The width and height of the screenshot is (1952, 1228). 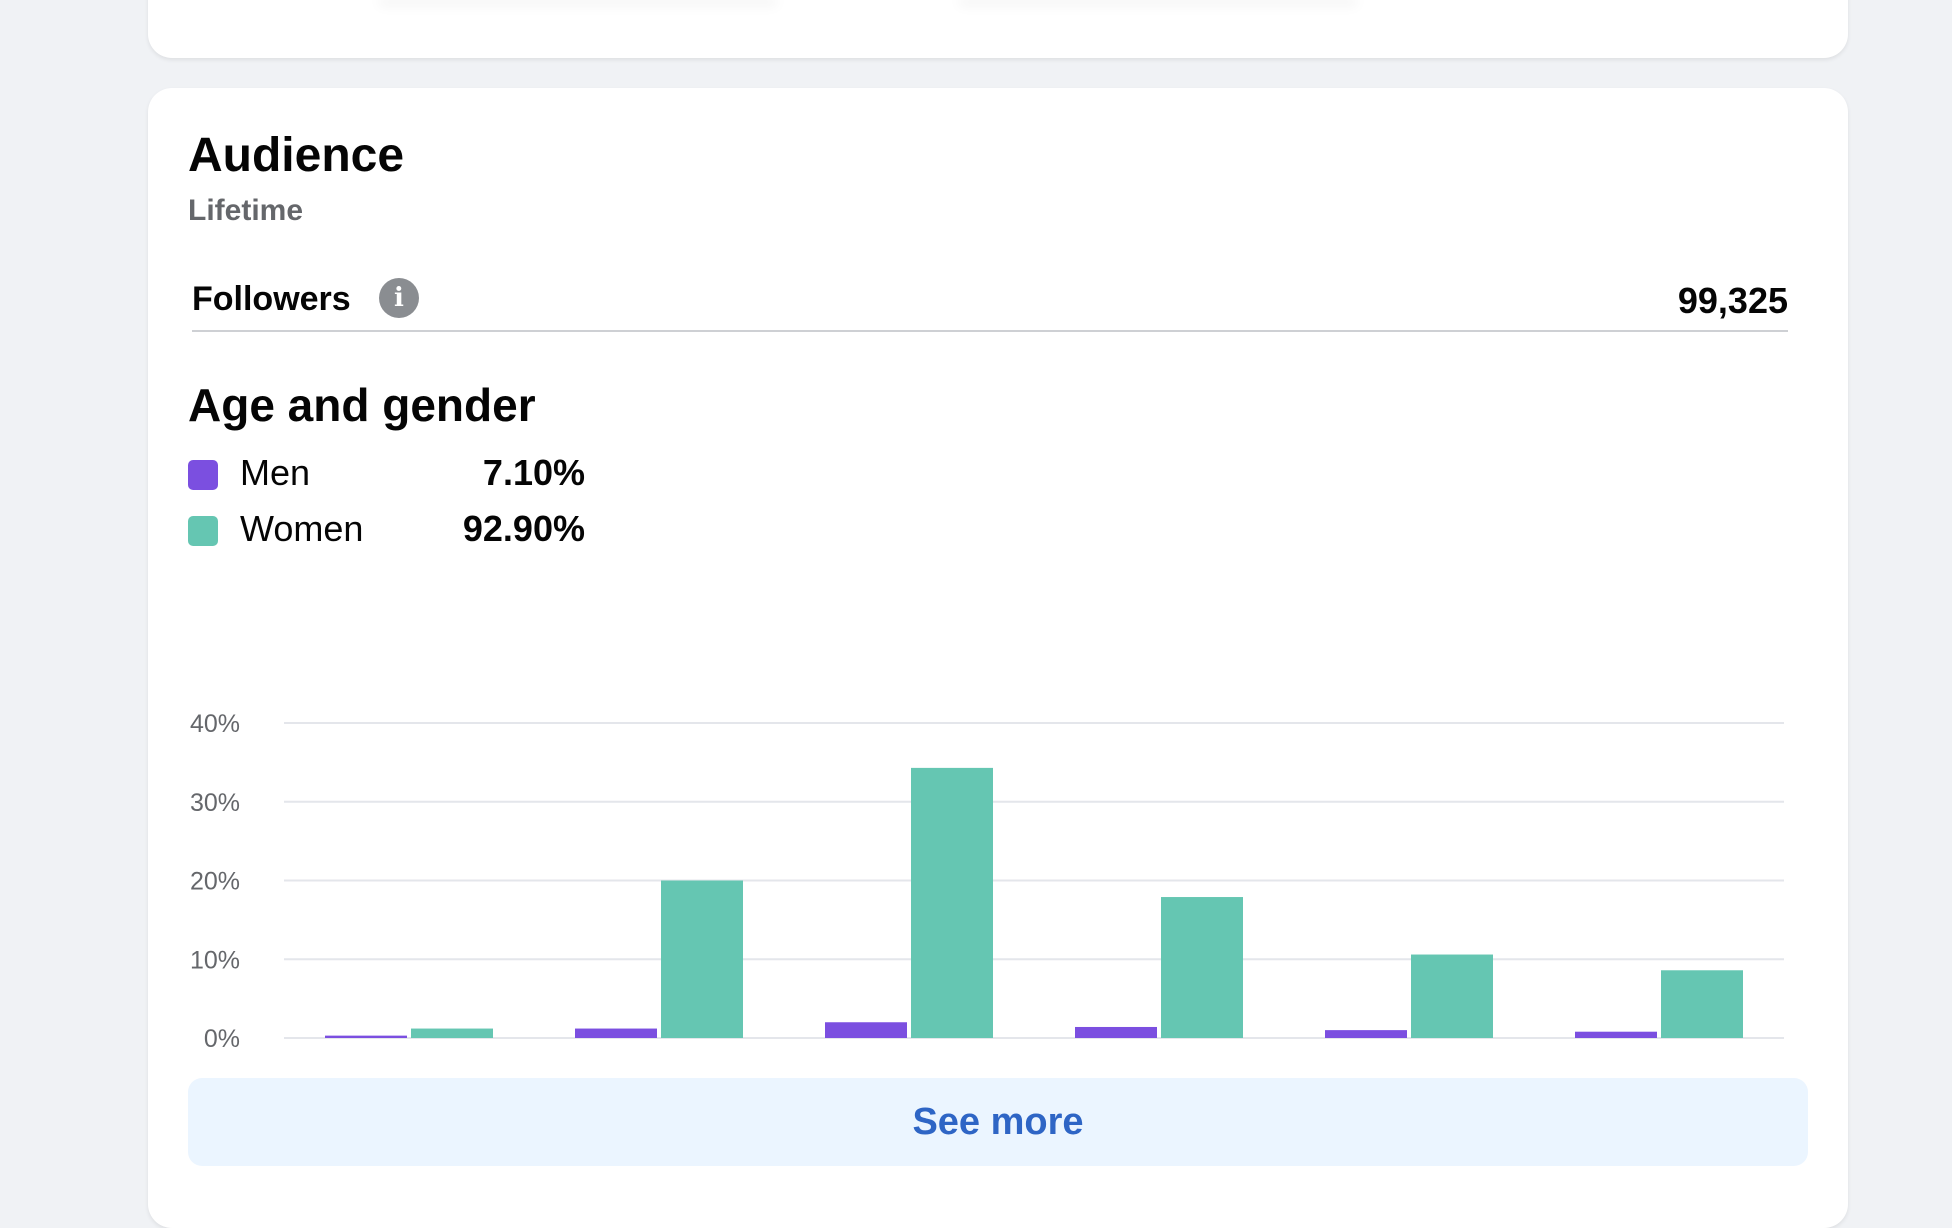 I want to click on chart-legend: Men 7.10% Women 92.90%, so click(x=388, y=508).